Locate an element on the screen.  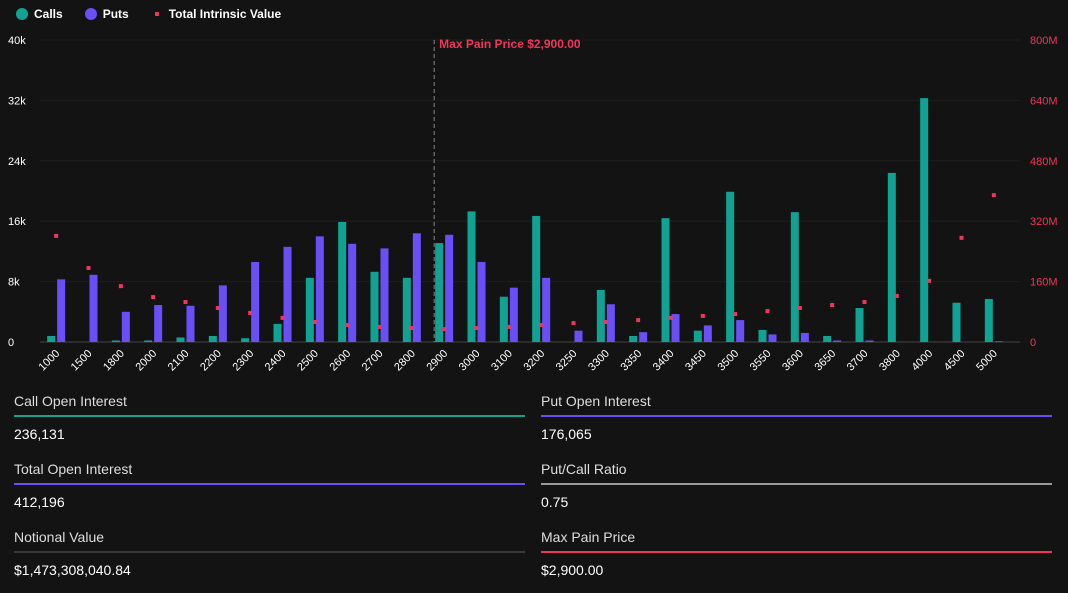
stat-total-open-interest: Total Open Interest 412,196 is located at coordinates (269, 490).